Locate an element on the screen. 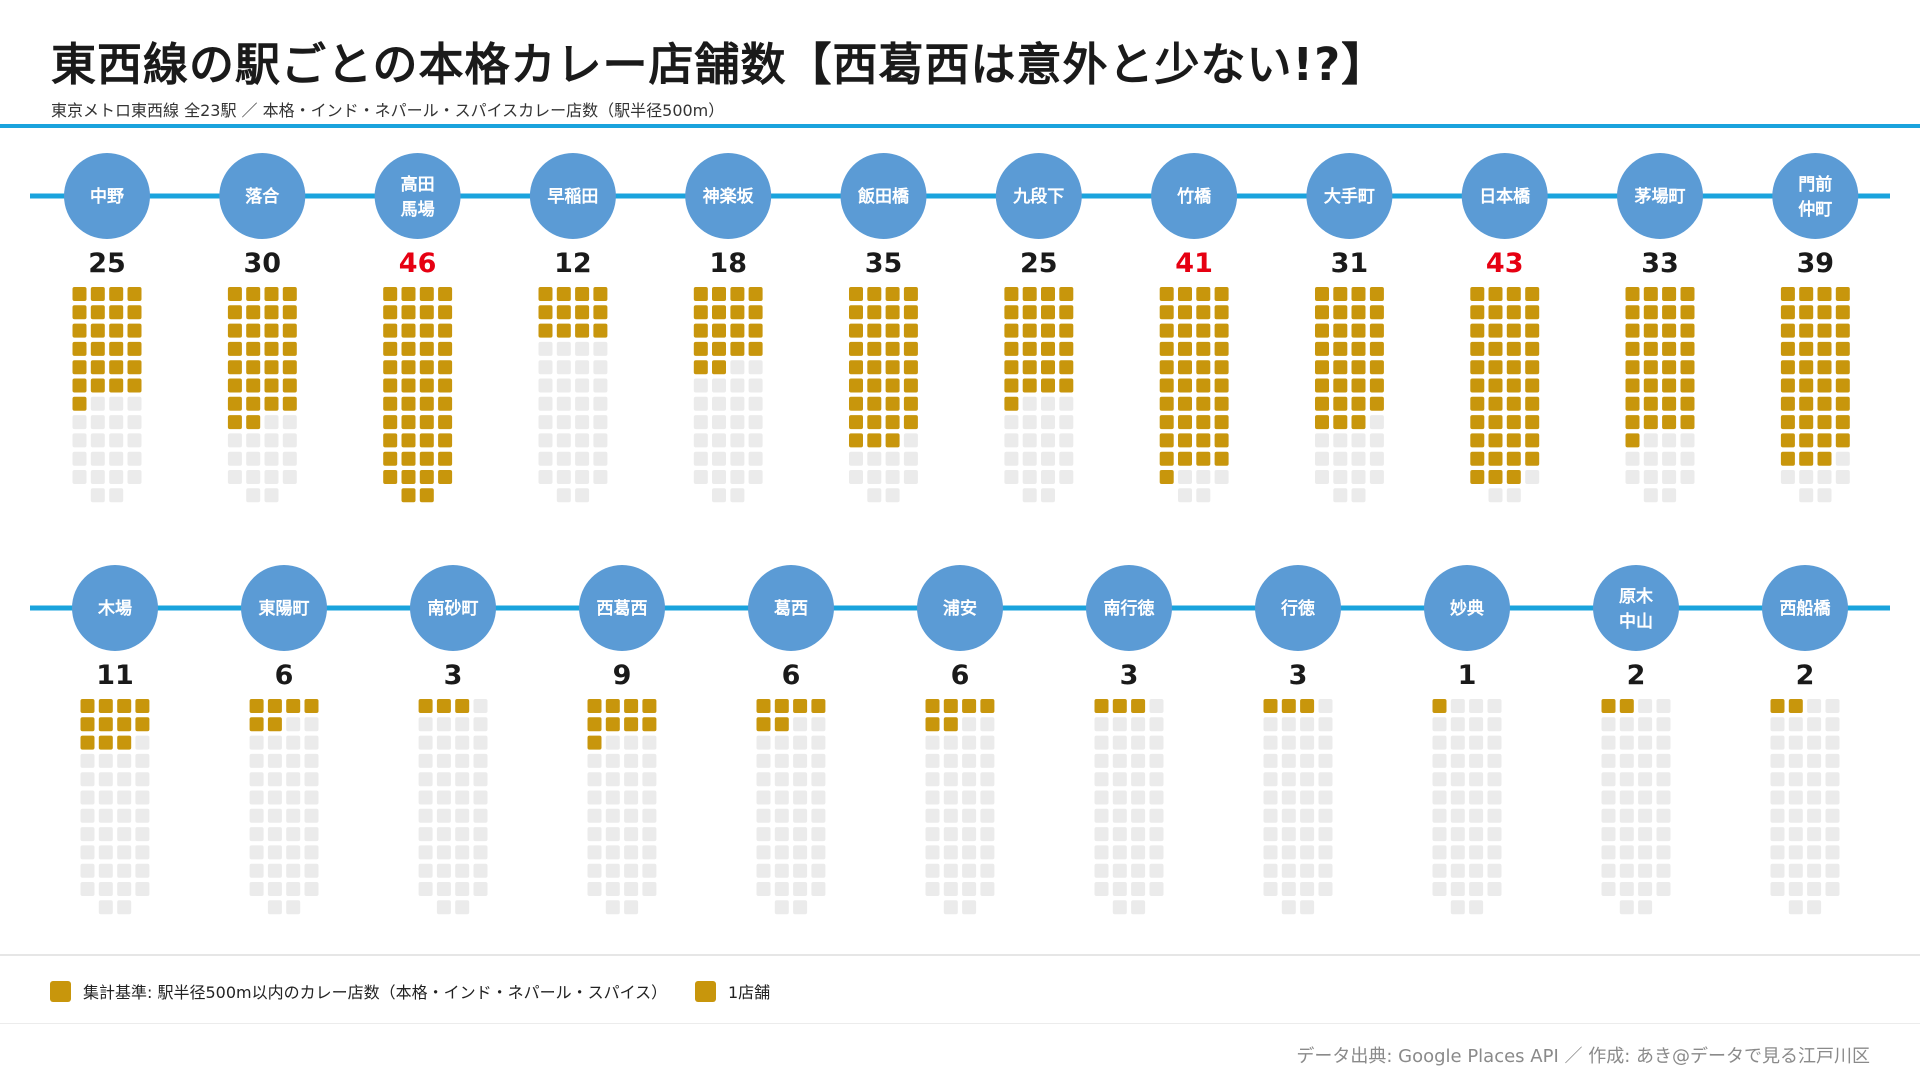 The width and height of the screenshot is (1920, 1080). station-name: 落合 is located at coordinates (262, 196).